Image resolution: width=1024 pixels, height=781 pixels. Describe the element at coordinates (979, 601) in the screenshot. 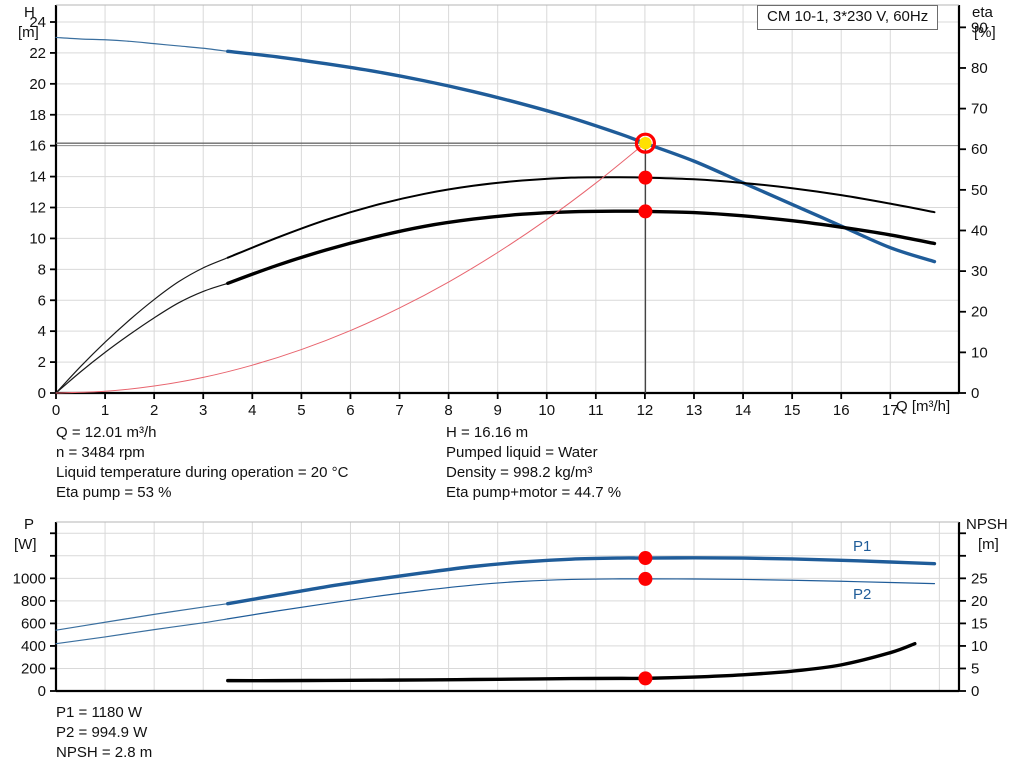

I see `chart2-y2tick-label: 20` at that location.